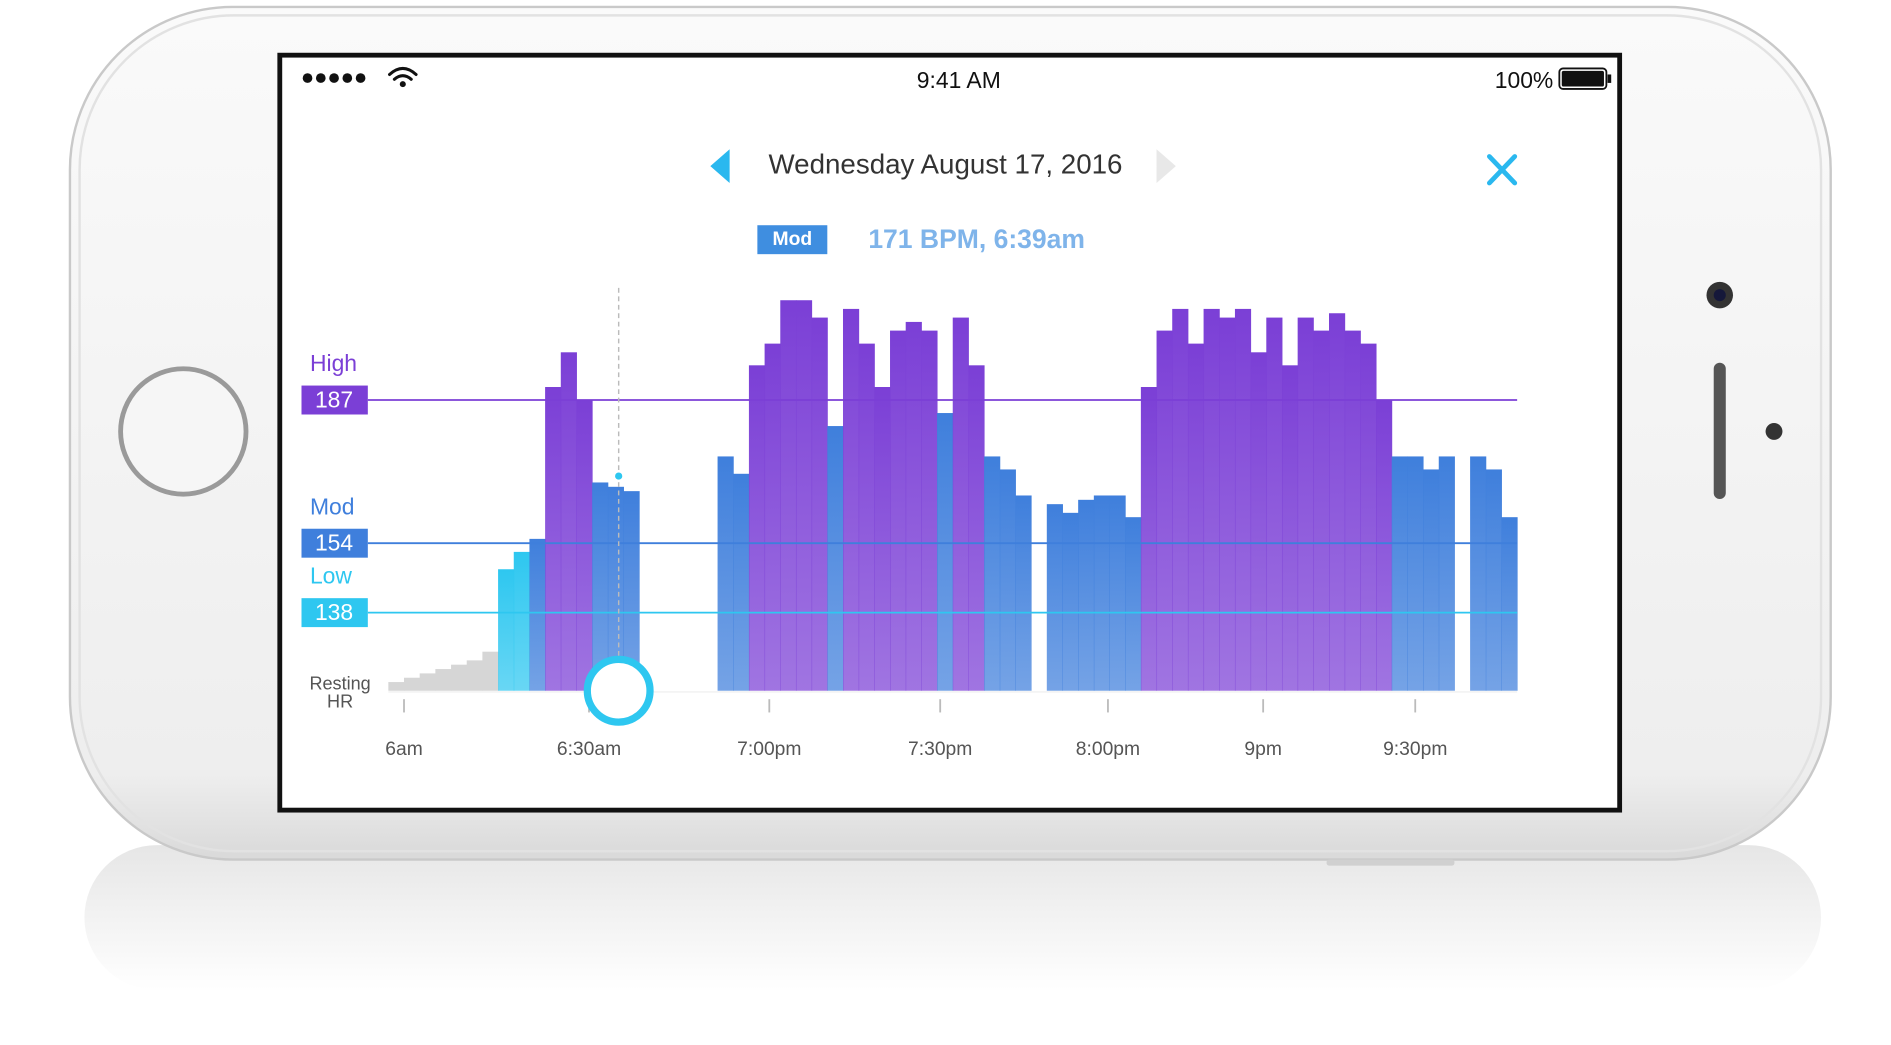  What do you see at coordinates (1524, 80) in the screenshot?
I see `battery-text: 100%` at bounding box center [1524, 80].